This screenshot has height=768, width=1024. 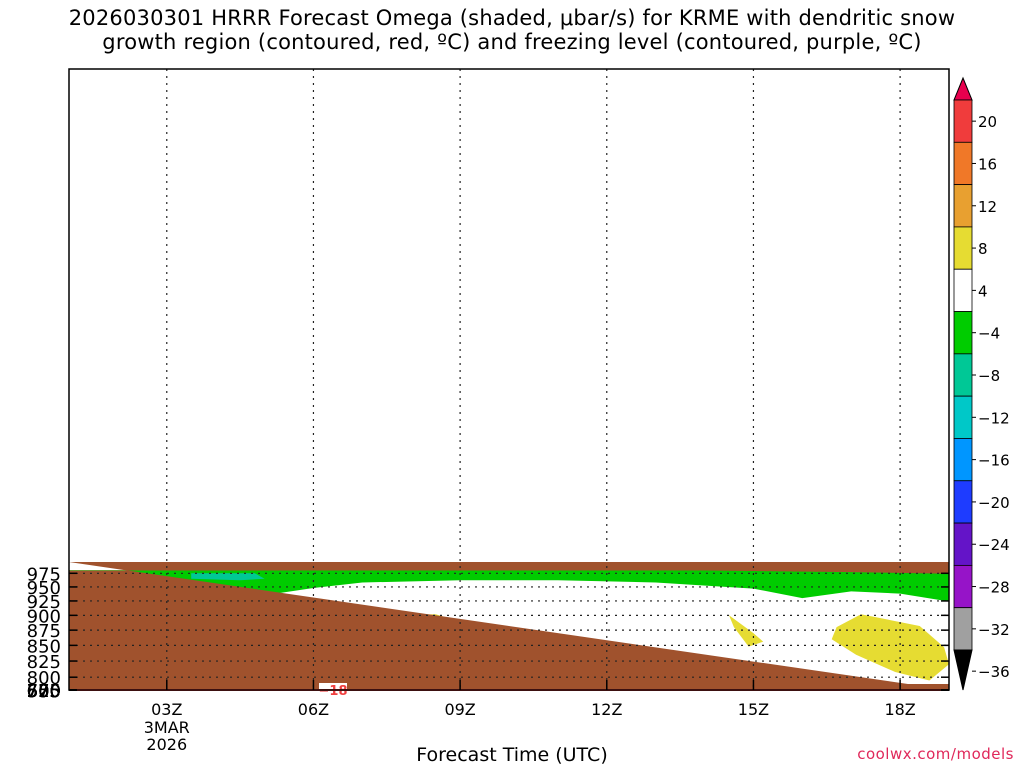 What do you see at coordinates (44, 616) in the screenshot?
I see `y-tick-label: 900` at bounding box center [44, 616].